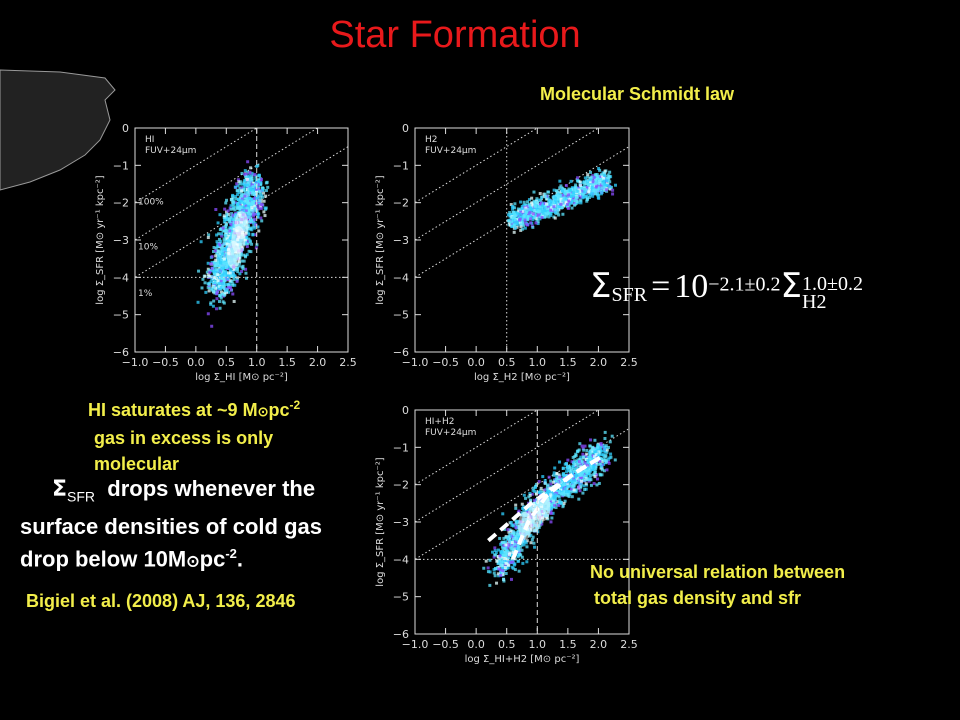  I want to click on panel-label: FUV+24μm, so click(450, 151).